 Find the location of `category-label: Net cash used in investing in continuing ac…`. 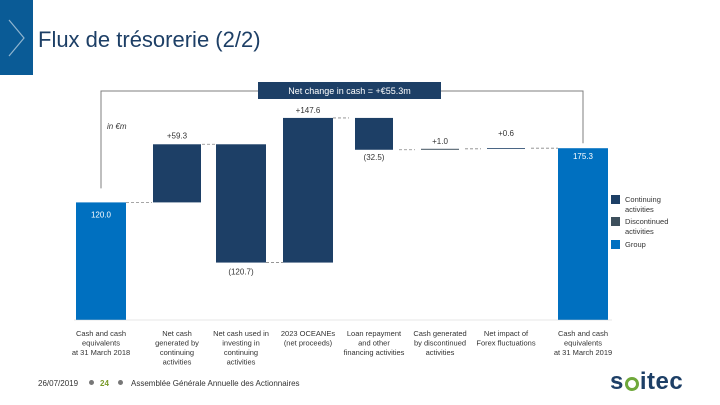

category-label: Net cash used in investing in continuing ac… is located at coordinates (241, 348).